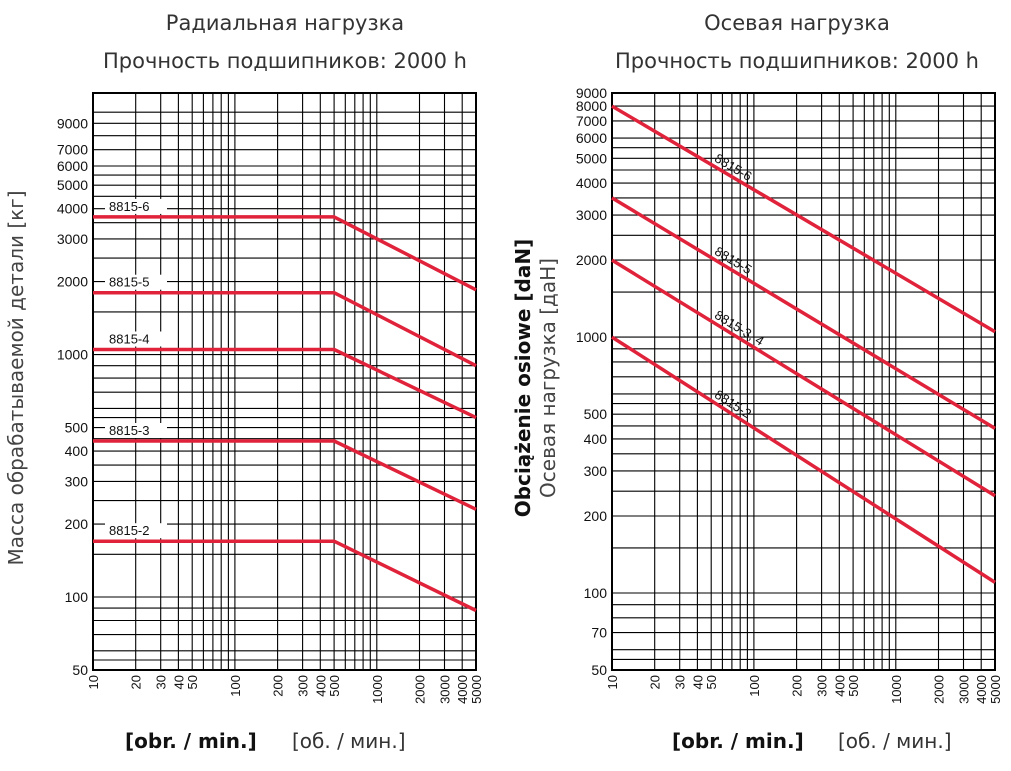  What do you see at coordinates (797, 61) in the screenshot?
I see `axial-chart-subtitle: Прочность подшипников: 2000 h` at bounding box center [797, 61].